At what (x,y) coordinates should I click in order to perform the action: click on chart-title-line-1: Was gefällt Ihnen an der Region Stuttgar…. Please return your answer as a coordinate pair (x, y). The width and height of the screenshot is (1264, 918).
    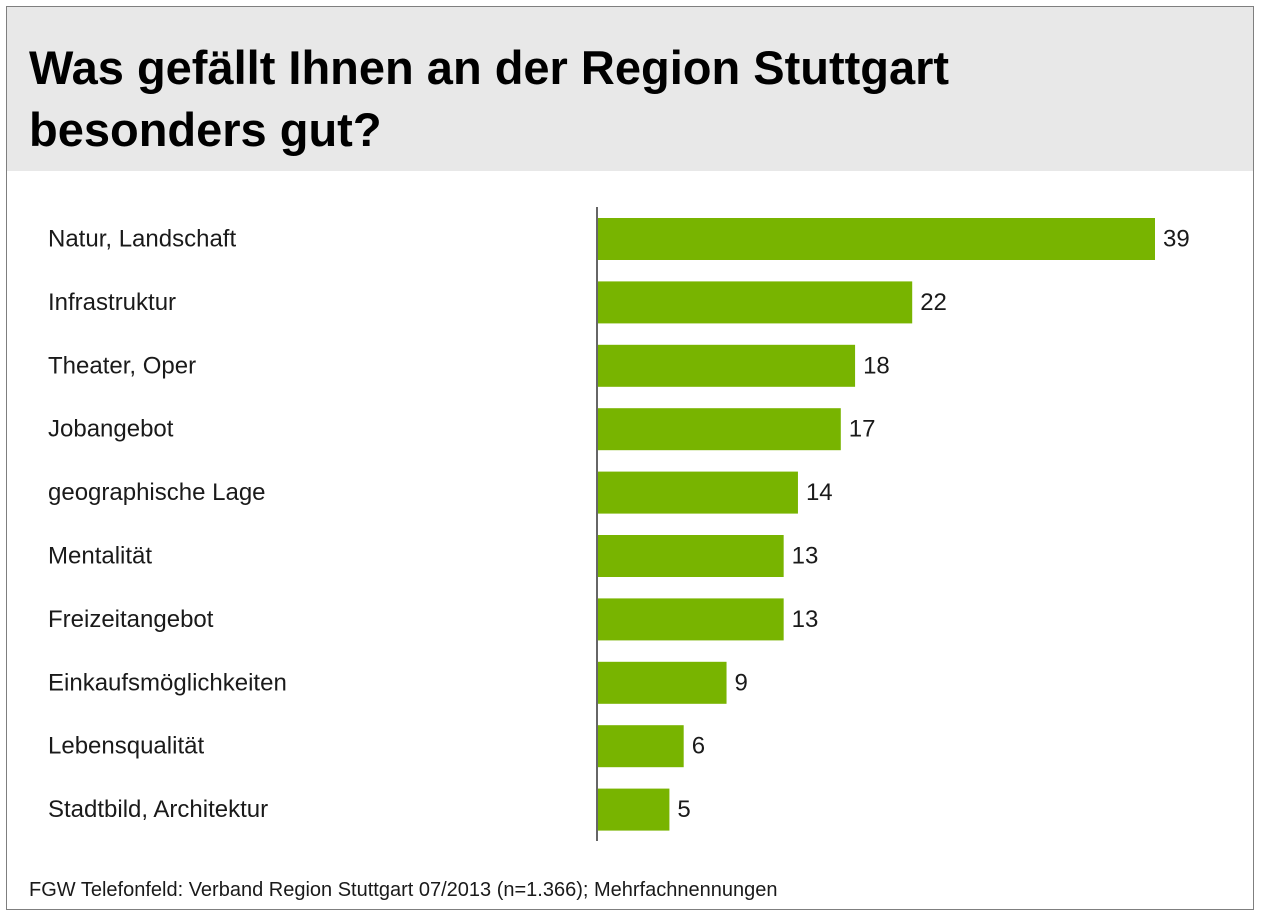
    Looking at the image, I should click on (489, 67).